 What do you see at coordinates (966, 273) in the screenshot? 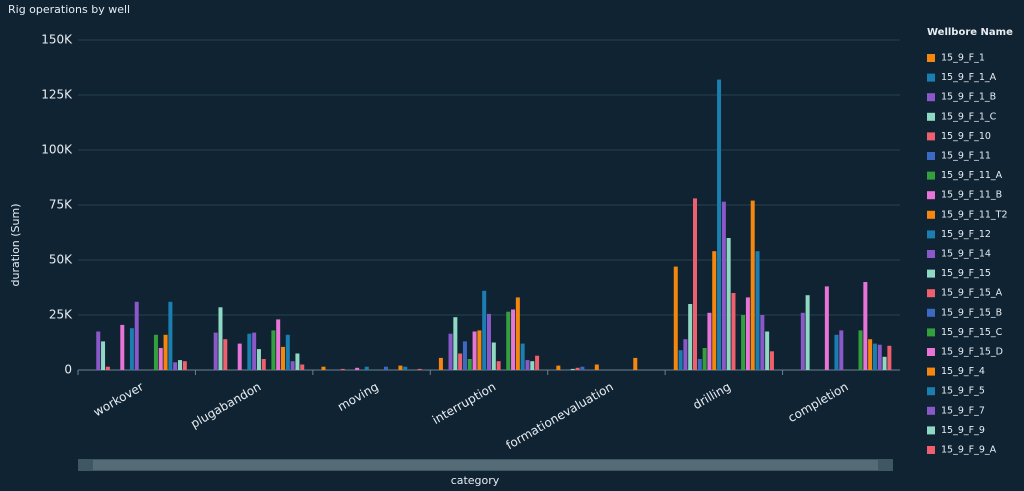
I see `legend-label: 15_9_F_15` at bounding box center [966, 273].